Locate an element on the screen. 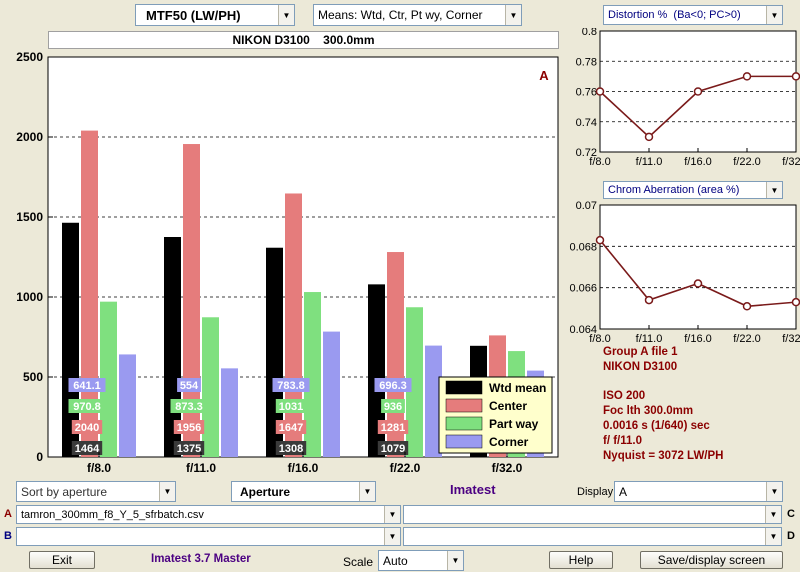 Image resolution: width=800 pixels, height=572 pixels. chart-legend: Wtd mean Center Part way Corner is located at coordinates (495, 415).